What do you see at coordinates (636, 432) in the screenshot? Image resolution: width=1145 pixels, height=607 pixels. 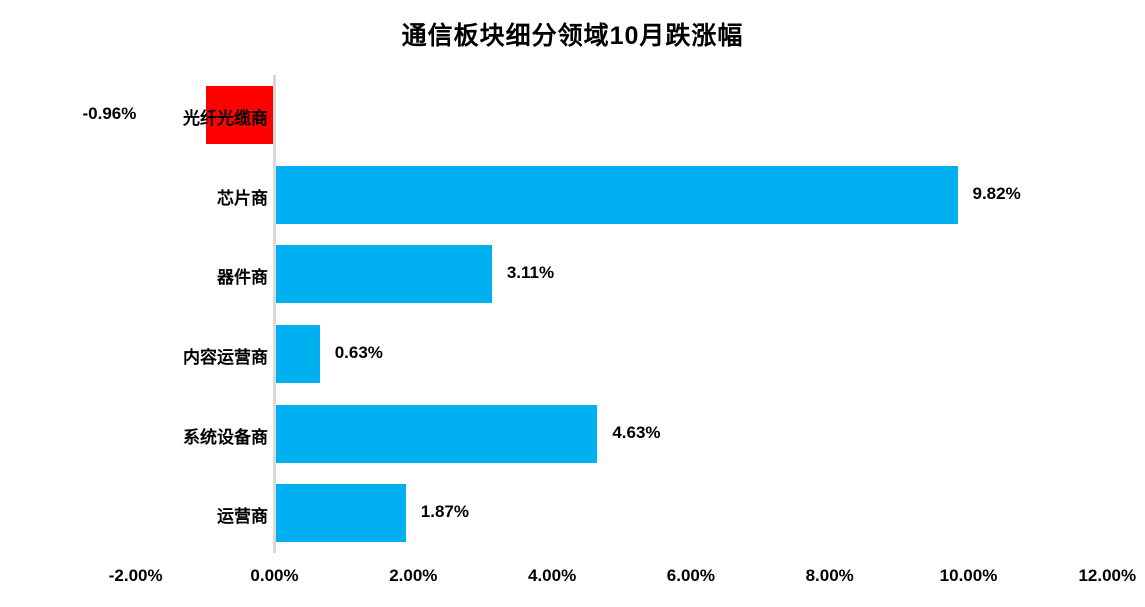 I see `value-label: 4.63%` at bounding box center [636, 432].